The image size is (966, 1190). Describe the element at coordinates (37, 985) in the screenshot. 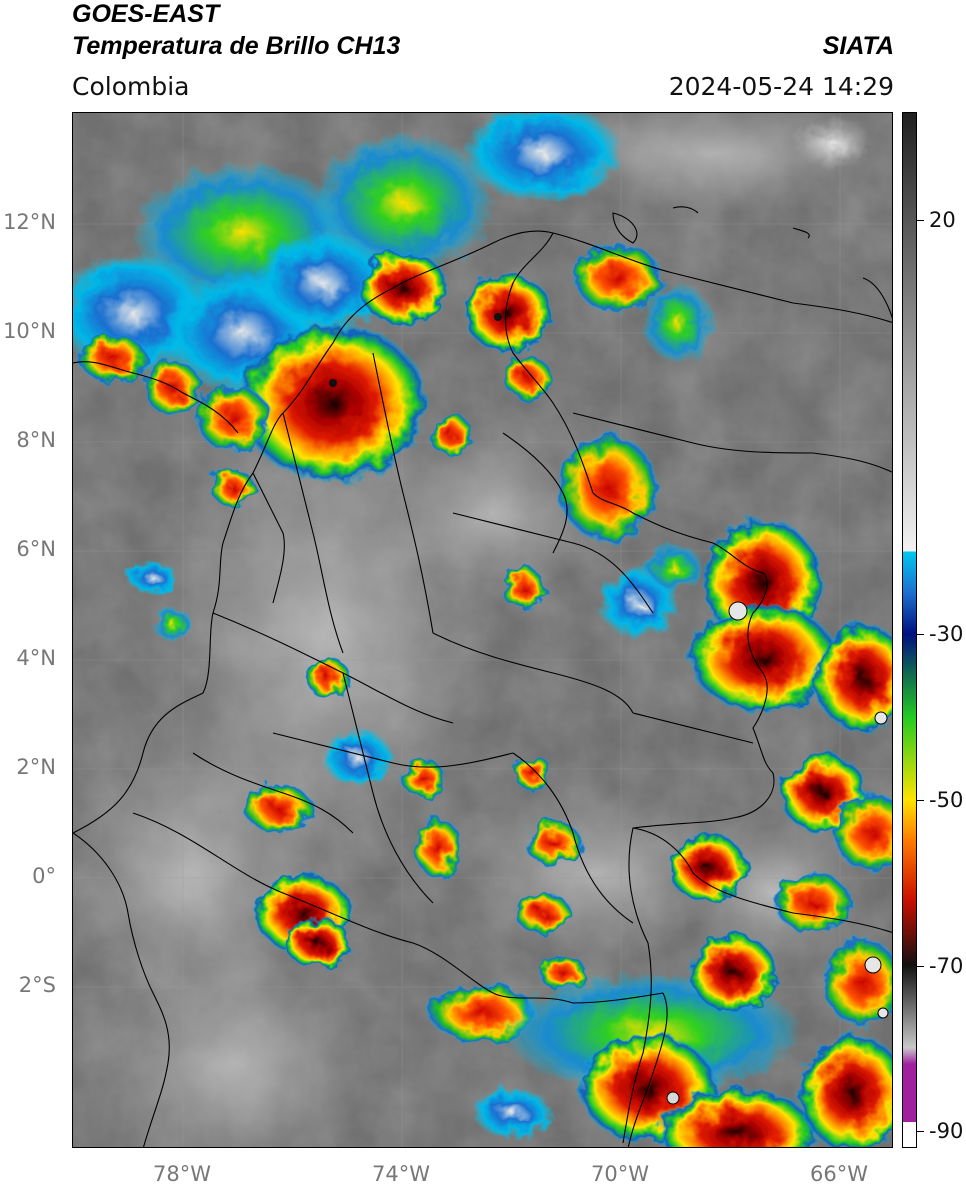

I see `lat-label-2s: 2°S` at that location.